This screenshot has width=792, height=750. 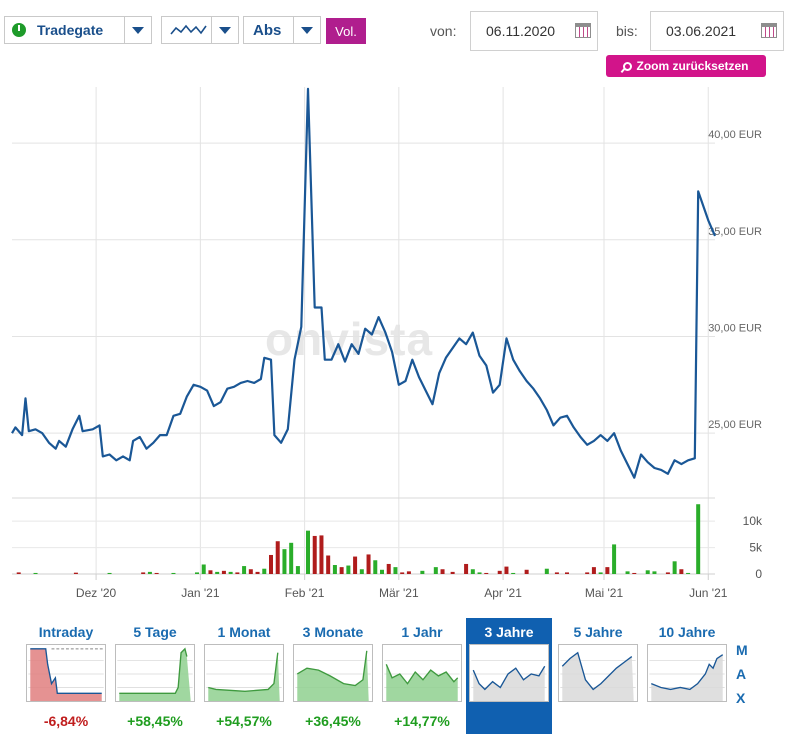 What do you see at coordinates (349, 339) in the screenshot?
I see `onvista-watermark: onvista` at bounding box center [349, 339].